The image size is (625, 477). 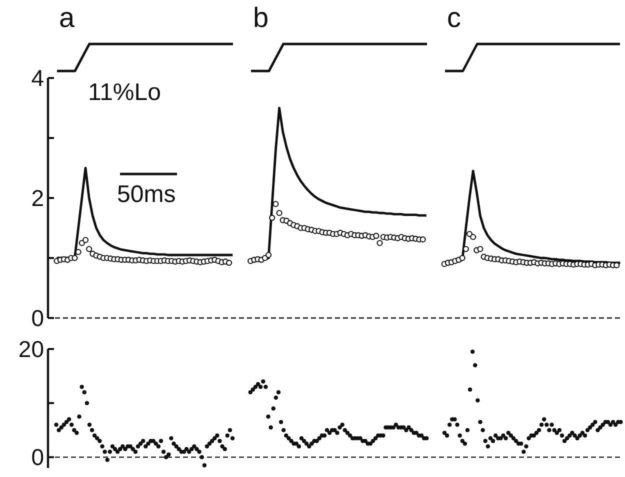 What do you see at coordinates (261, 17) in the screenshot?
I see `chart-title: b` at bounding box center [261, 17].